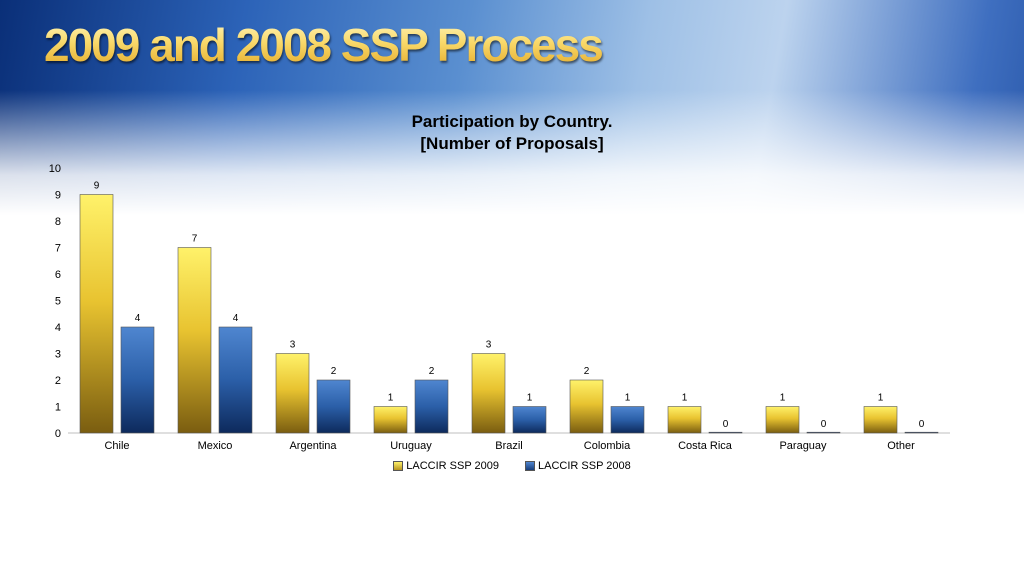  I want to click on x-tick-label: Chile, so click(116, 446).